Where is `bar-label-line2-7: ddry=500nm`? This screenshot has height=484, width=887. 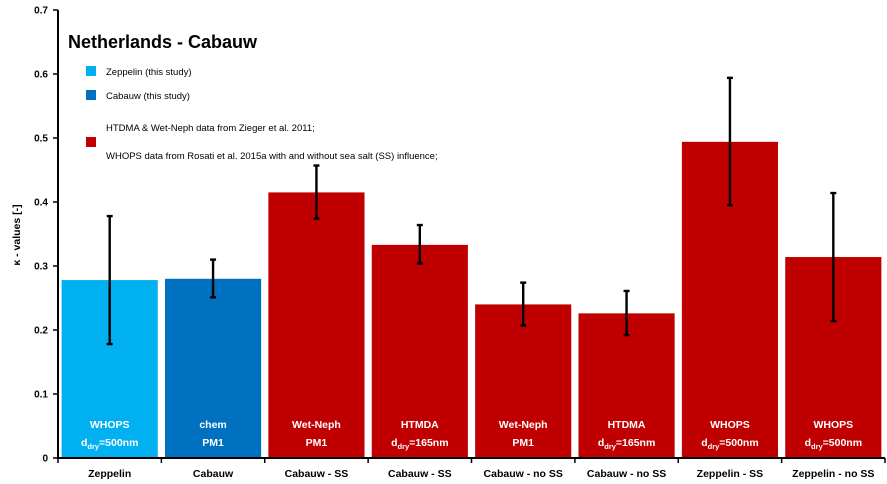 bar-label-line2-7: ddry=500nm is located at coordinates (730, 444).